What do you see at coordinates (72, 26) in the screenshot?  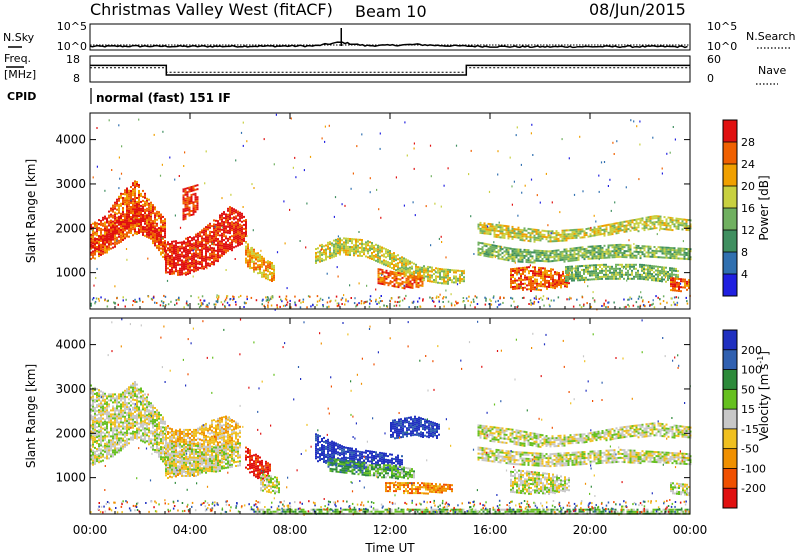 I see `nsky-tick-top: 10^5` at bounding box center [72, 26].